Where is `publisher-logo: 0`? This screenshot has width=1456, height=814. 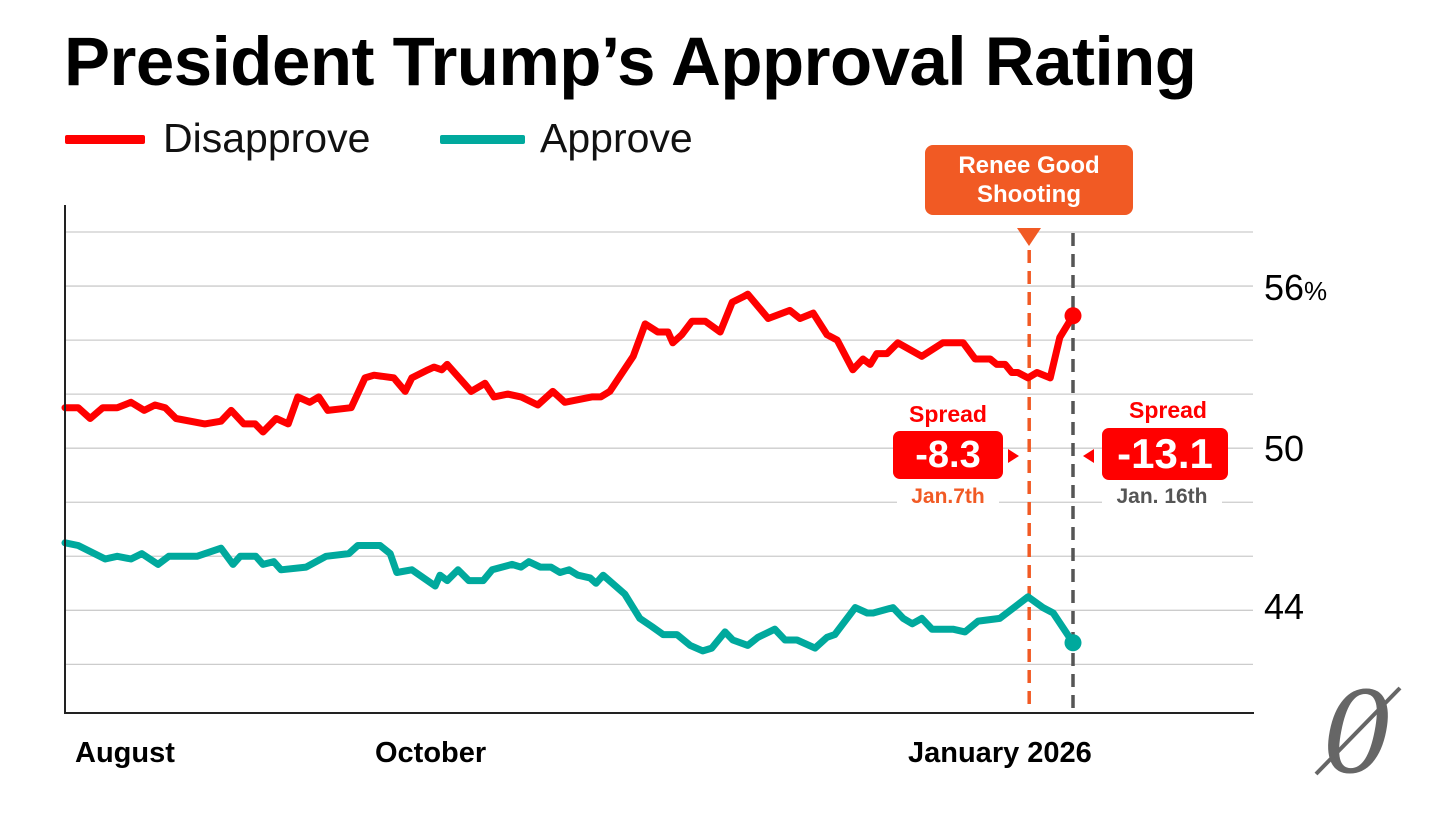
publisher-logo: 0 is located at coordinates (1358, 727).